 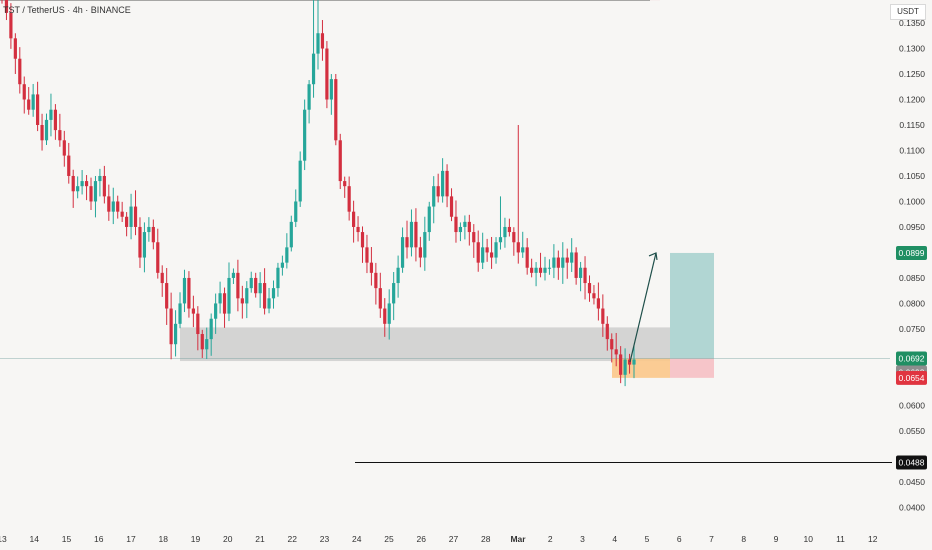 What do you see at coordinates (647, 539) in the screenshot?
I see `time-tick-label: 5` at bounding box center [647, 539].